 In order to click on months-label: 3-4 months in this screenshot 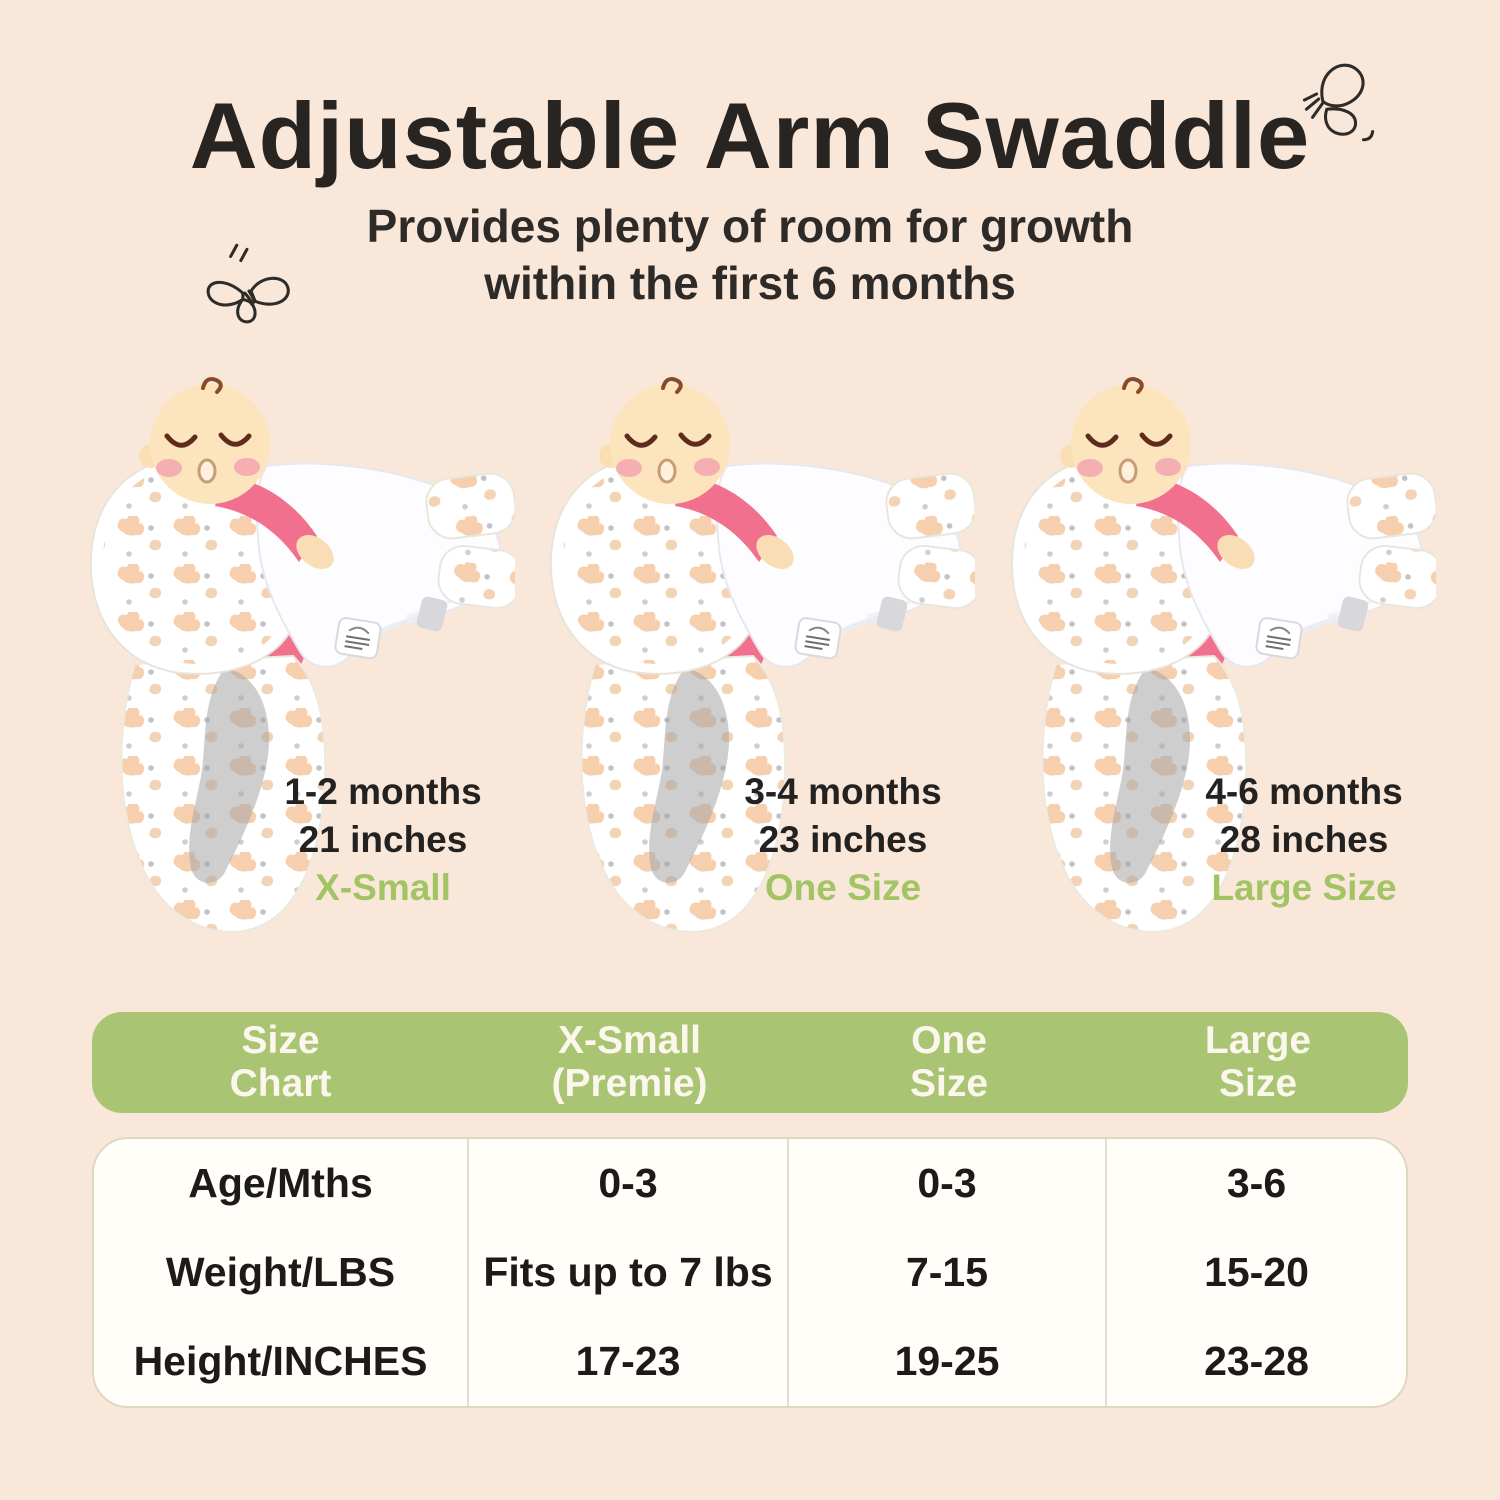, I will do `click(843, 791)`.